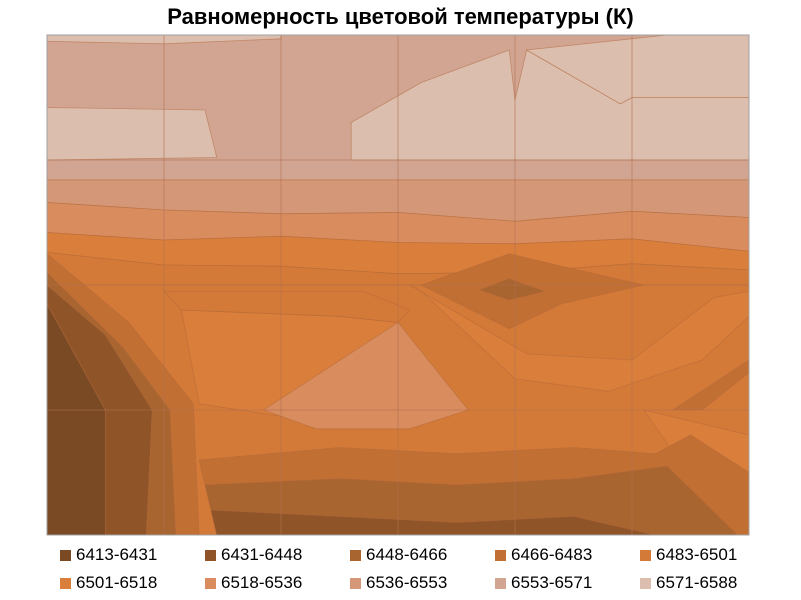 This screenshot has width=801, height=600. I want to click on legend-item-6: 6518-6536, so click(253, 583).